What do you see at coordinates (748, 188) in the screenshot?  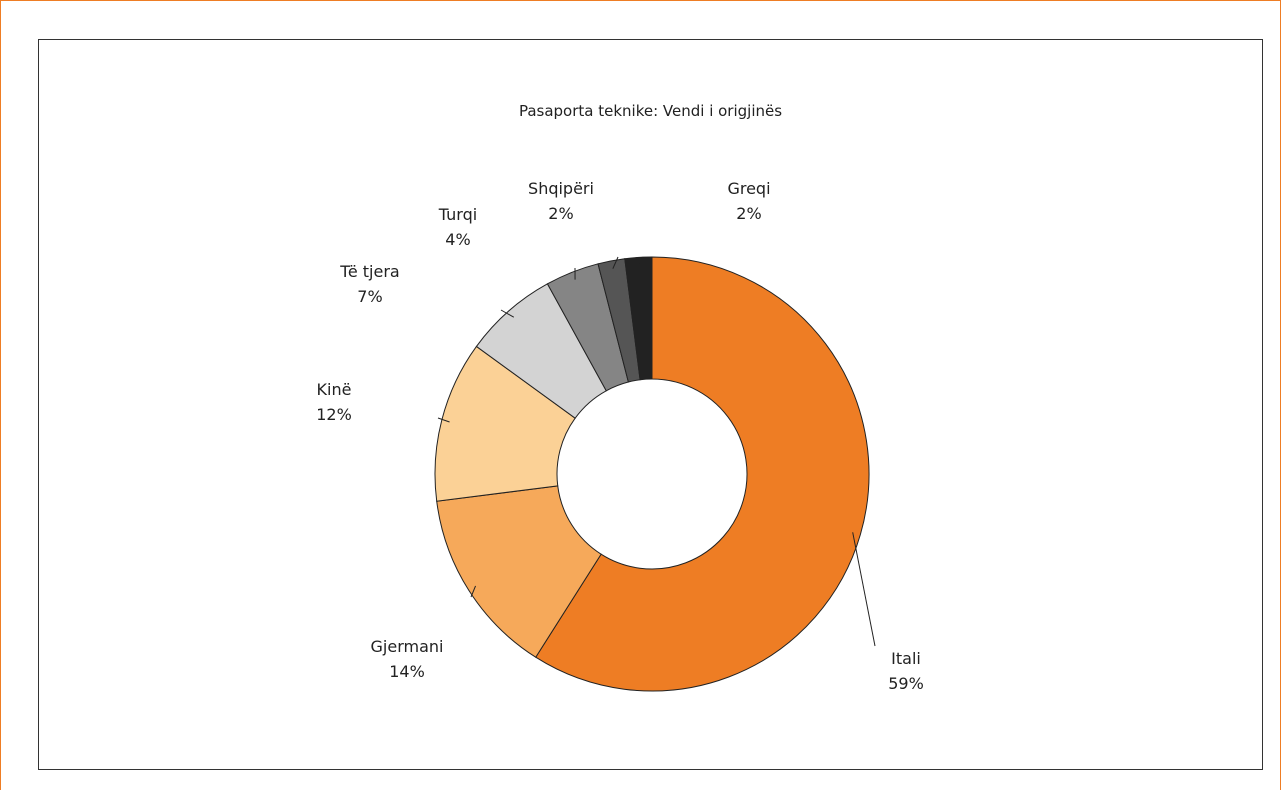 I see `slice-label: Greqi` at bounding box center [748, 188].